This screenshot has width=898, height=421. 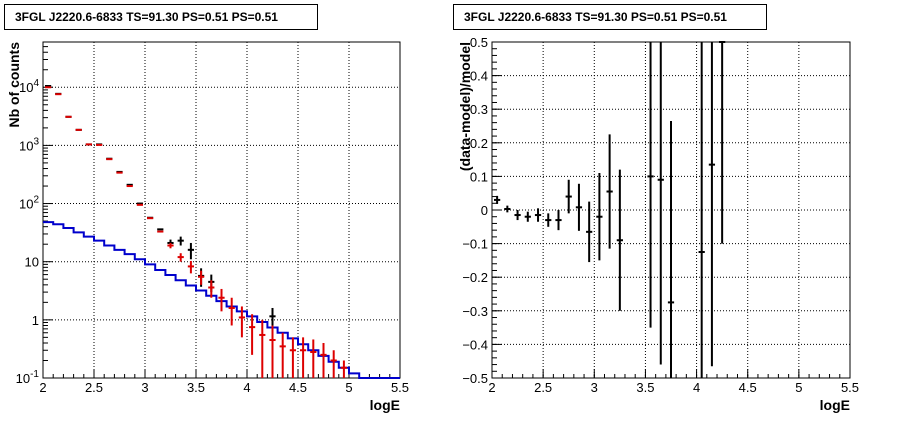 What do you see at coordinates (465, 106) in the screenshot?
I see `right-y-axis-label: (data-model)/model` at bounding box center [465, 106].